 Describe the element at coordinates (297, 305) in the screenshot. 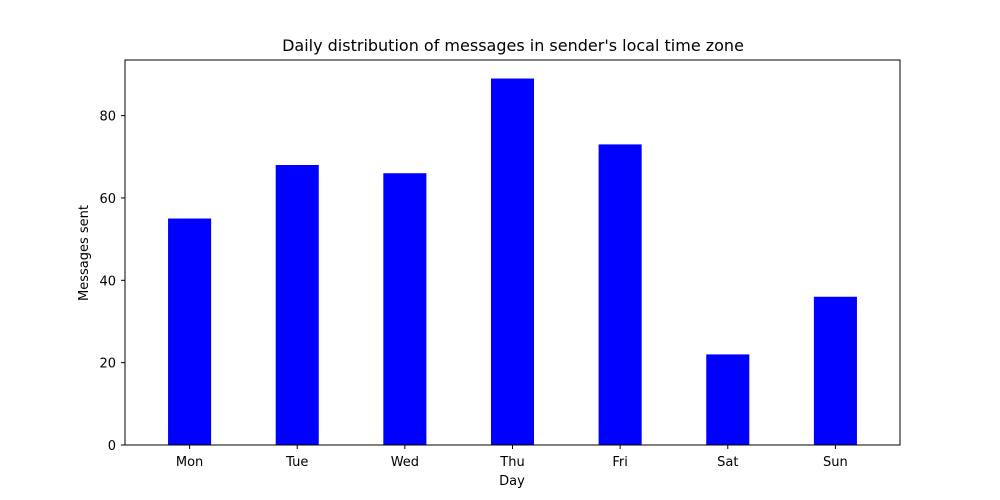

I see `bar-tue` at that location.